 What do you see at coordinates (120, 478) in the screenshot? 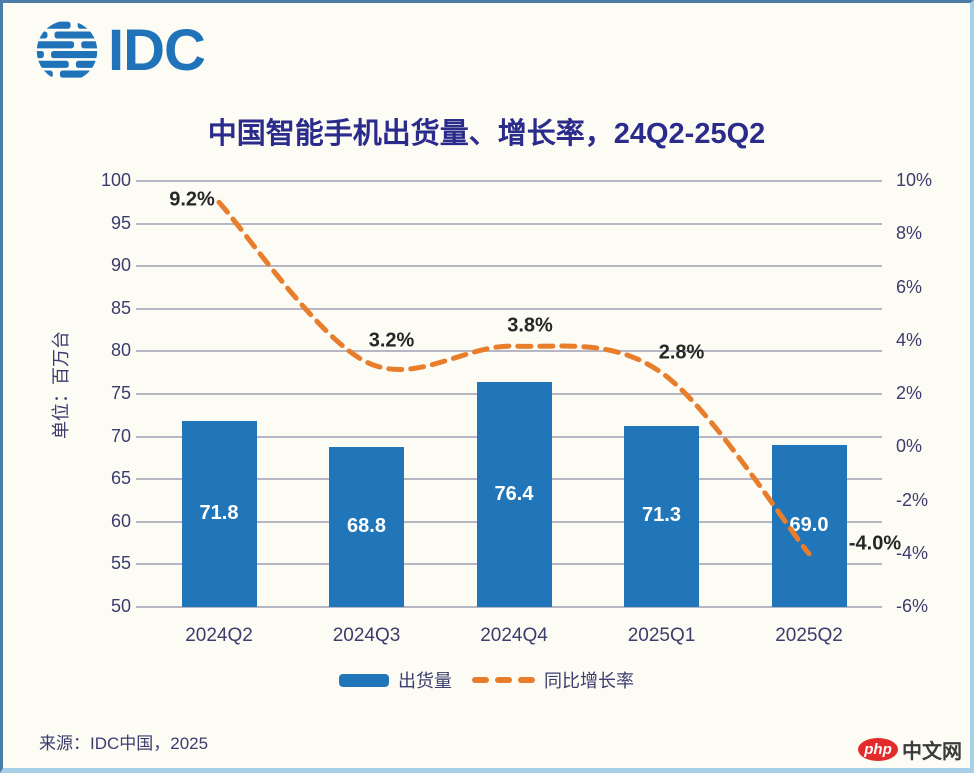
I see `y-axis-tick-left: 65` at bounding box center [120, 478].